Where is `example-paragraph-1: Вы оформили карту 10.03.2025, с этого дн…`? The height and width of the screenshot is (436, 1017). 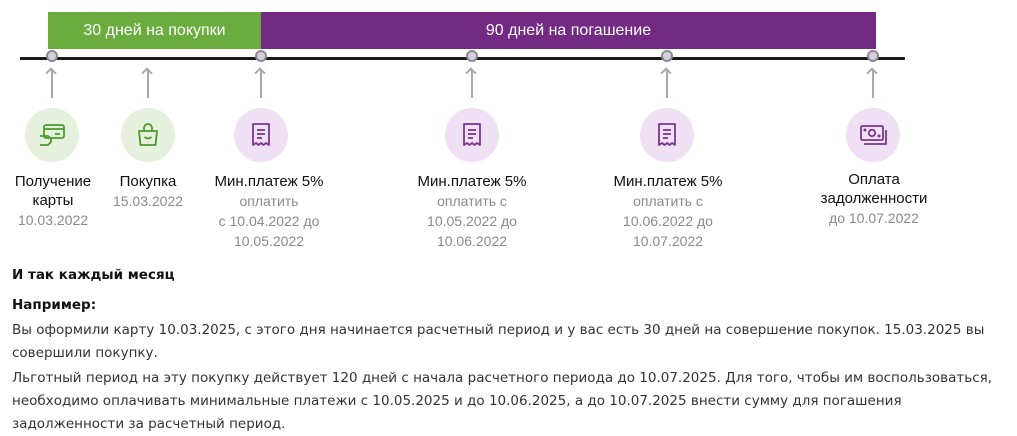 example-paragraph-1: Вы оформили карту 10.03.2025, с этого дн… is located at coordinates (498, 341).